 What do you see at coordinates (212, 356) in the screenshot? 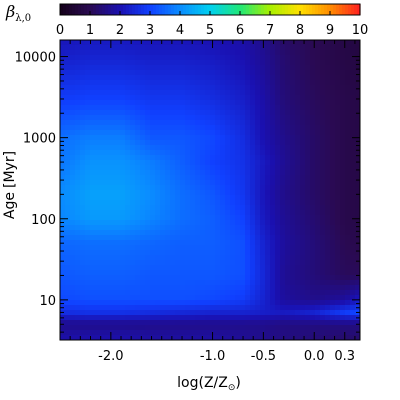
I see `x-tick-label: -1.0` at bounding box center [212, 356].